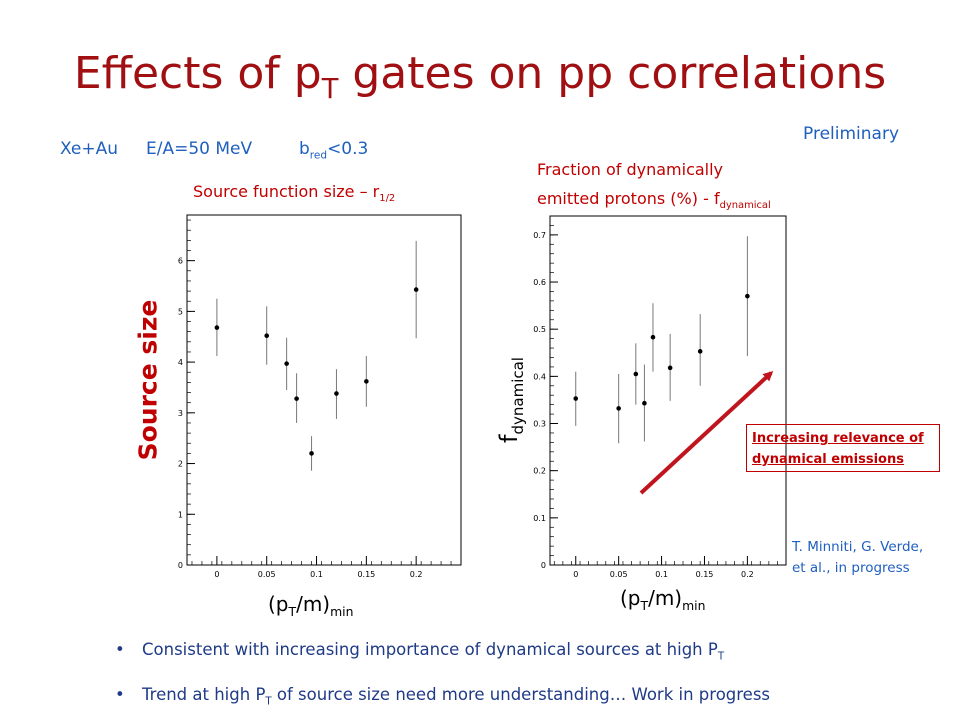 The height and width of the screenshot is (720, 960). Describe the element at coordinates (539, 235) in the screenshot. I see `y-tick-label: 0.7` at that location.